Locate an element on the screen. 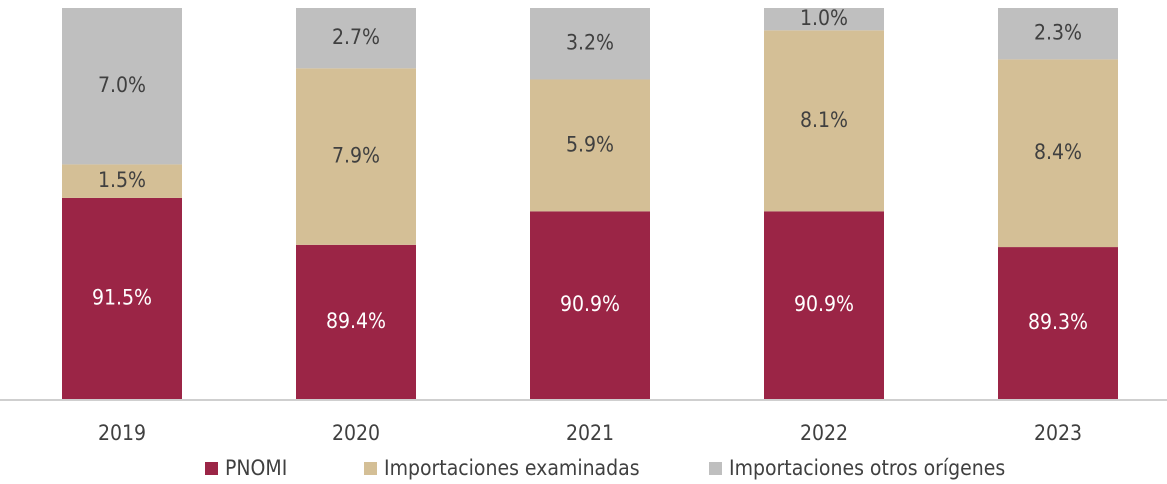 This screenshot has height=484, width=1167. data-label: 1.0% is located at coordinates (824, 18).